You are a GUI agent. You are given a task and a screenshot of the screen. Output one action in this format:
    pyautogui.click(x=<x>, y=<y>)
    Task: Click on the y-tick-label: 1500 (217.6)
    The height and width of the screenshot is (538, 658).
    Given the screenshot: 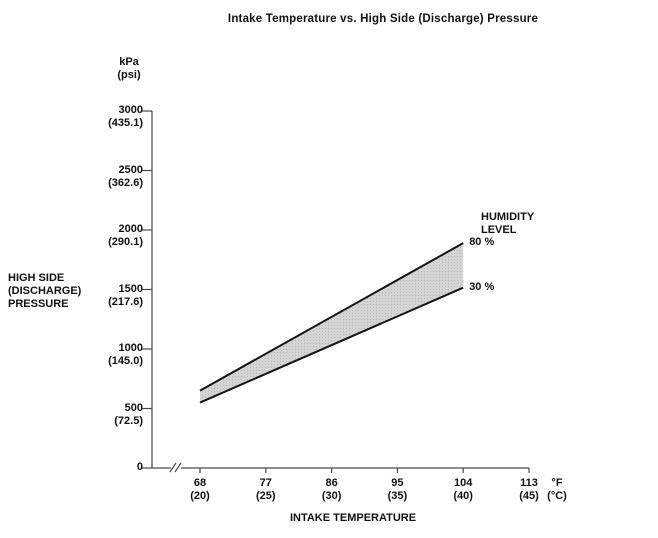 What is the action you would take?
    pyautogui.click(x=125, y=295)
    